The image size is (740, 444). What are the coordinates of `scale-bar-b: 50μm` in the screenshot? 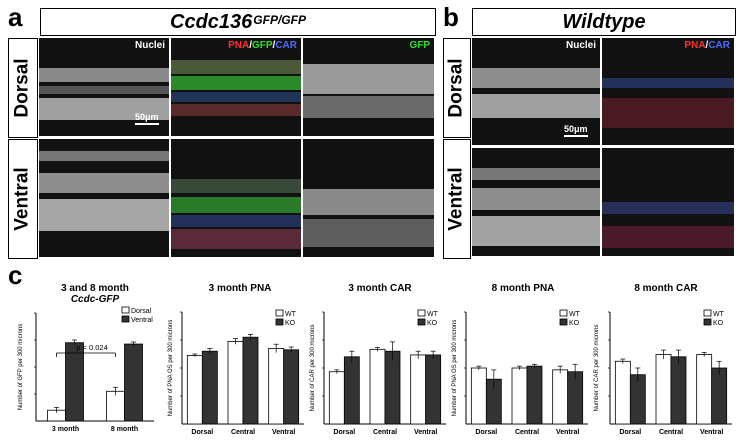 It's located at (576, 130).